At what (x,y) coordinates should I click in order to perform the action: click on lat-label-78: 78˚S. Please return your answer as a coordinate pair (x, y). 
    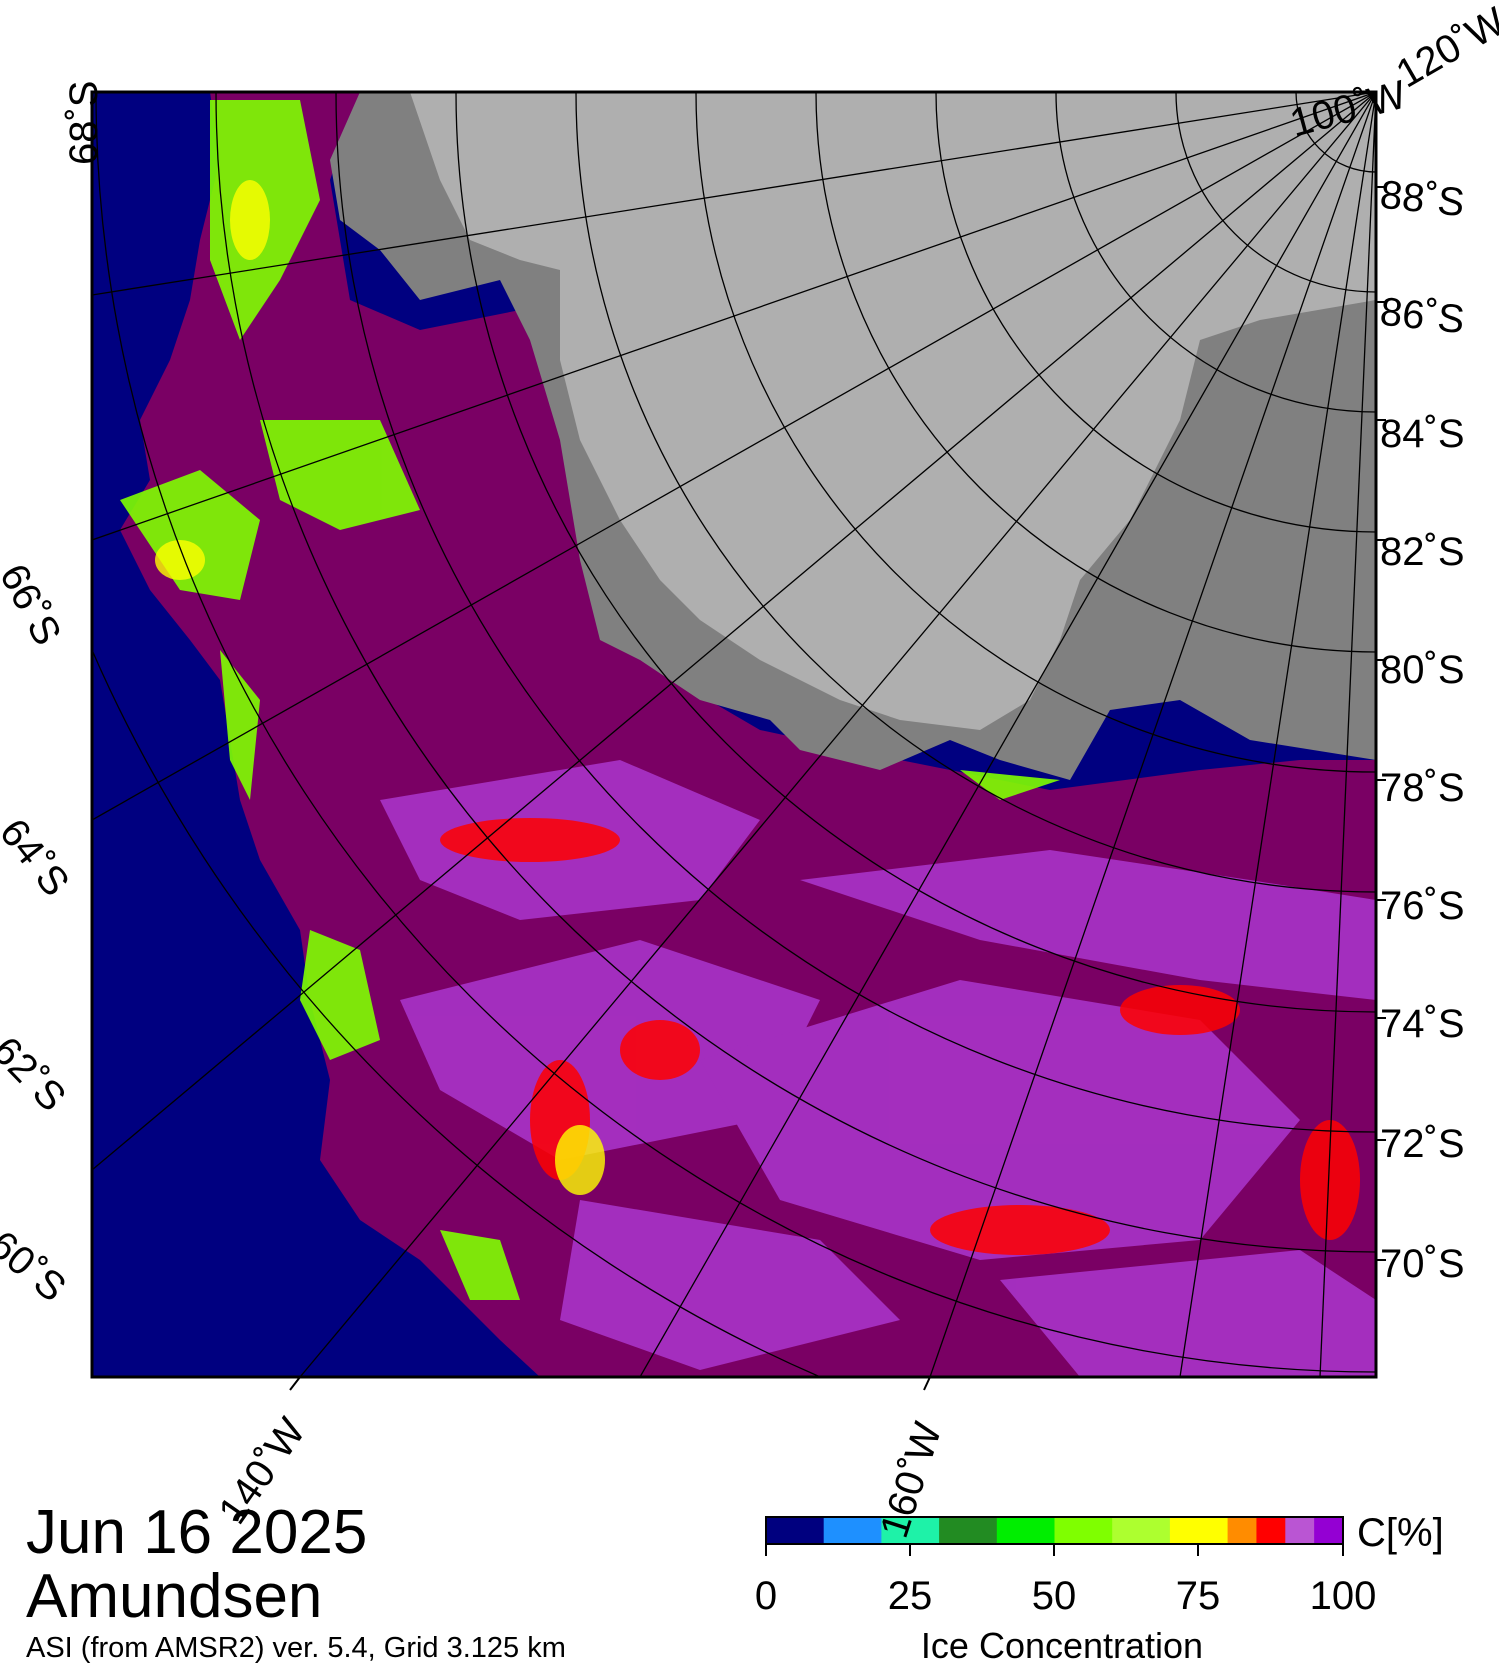
    Looking at the image, I should click on (1422, 788).